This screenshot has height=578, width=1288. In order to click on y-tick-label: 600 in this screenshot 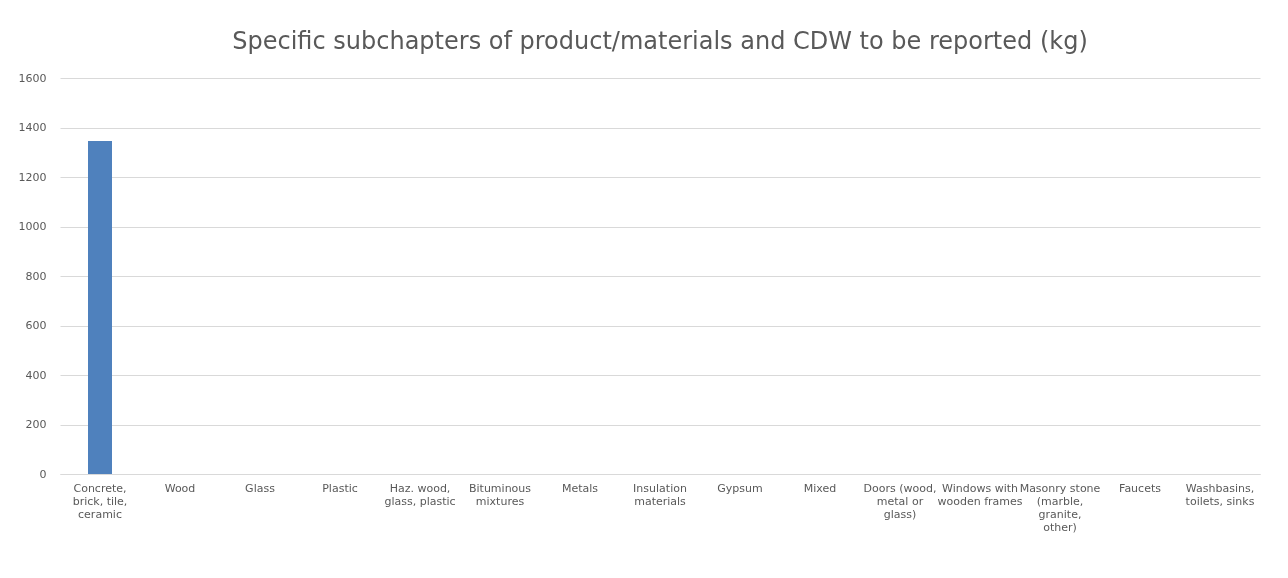, I will do `click(36, 325)`.